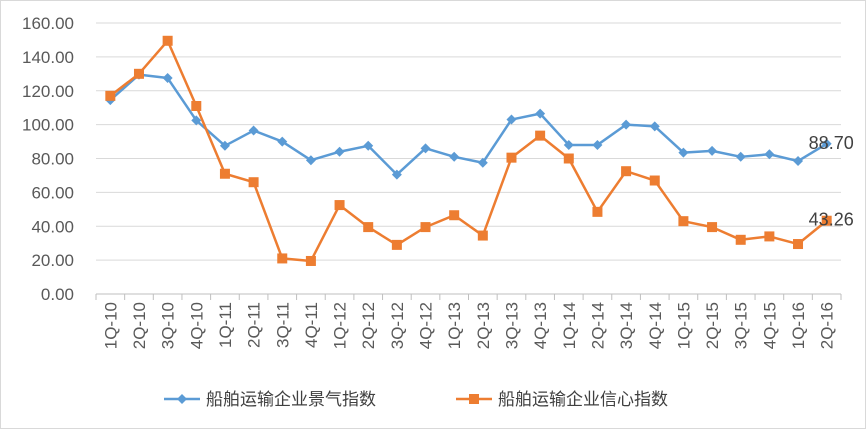 This screenshot has width=866, height=430. I want to click on x-tick-label: 1Q-12, so click(340, 325).